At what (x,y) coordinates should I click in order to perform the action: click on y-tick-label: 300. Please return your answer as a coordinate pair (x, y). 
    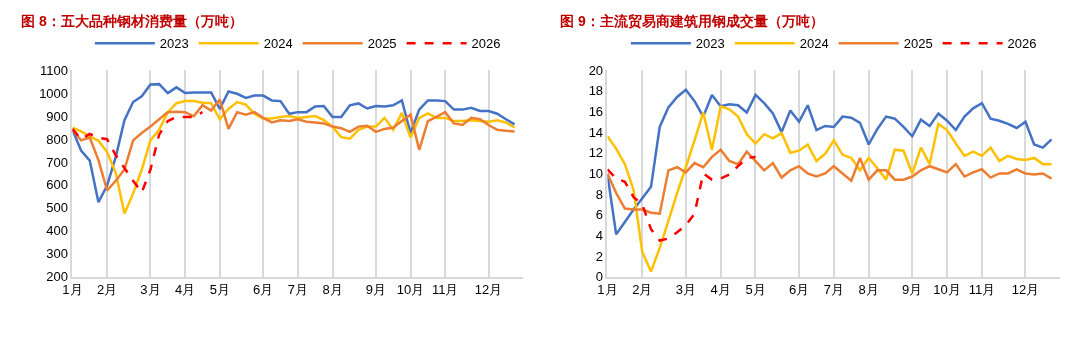
    Looking at the image, I should click on (57, 254).